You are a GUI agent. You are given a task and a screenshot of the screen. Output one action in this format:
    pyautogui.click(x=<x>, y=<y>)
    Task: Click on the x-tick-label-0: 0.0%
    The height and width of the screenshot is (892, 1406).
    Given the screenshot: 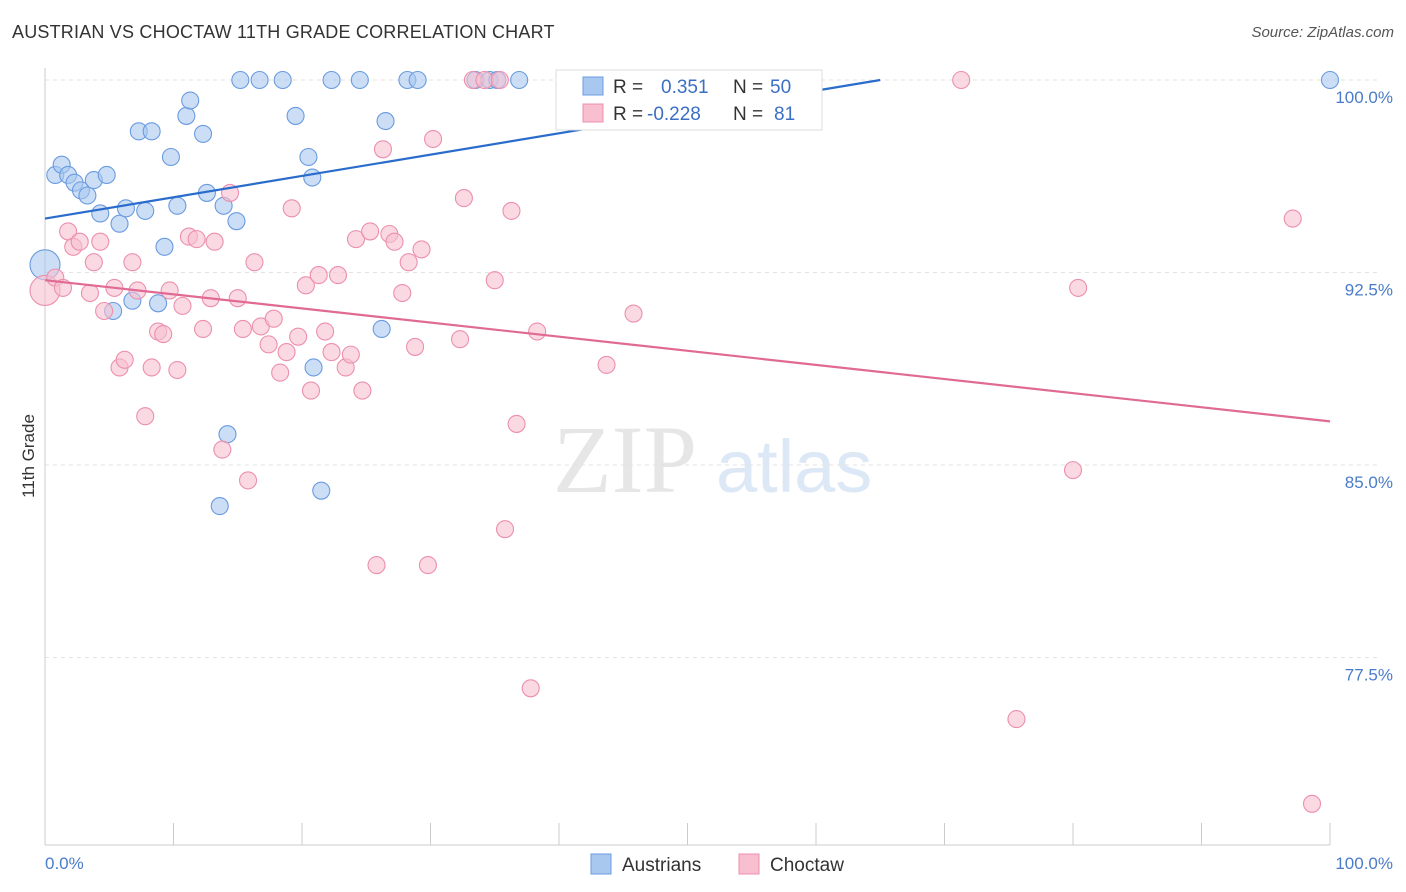 What is the action you would take?
    pyautogui.click(x=64, y=863)
    